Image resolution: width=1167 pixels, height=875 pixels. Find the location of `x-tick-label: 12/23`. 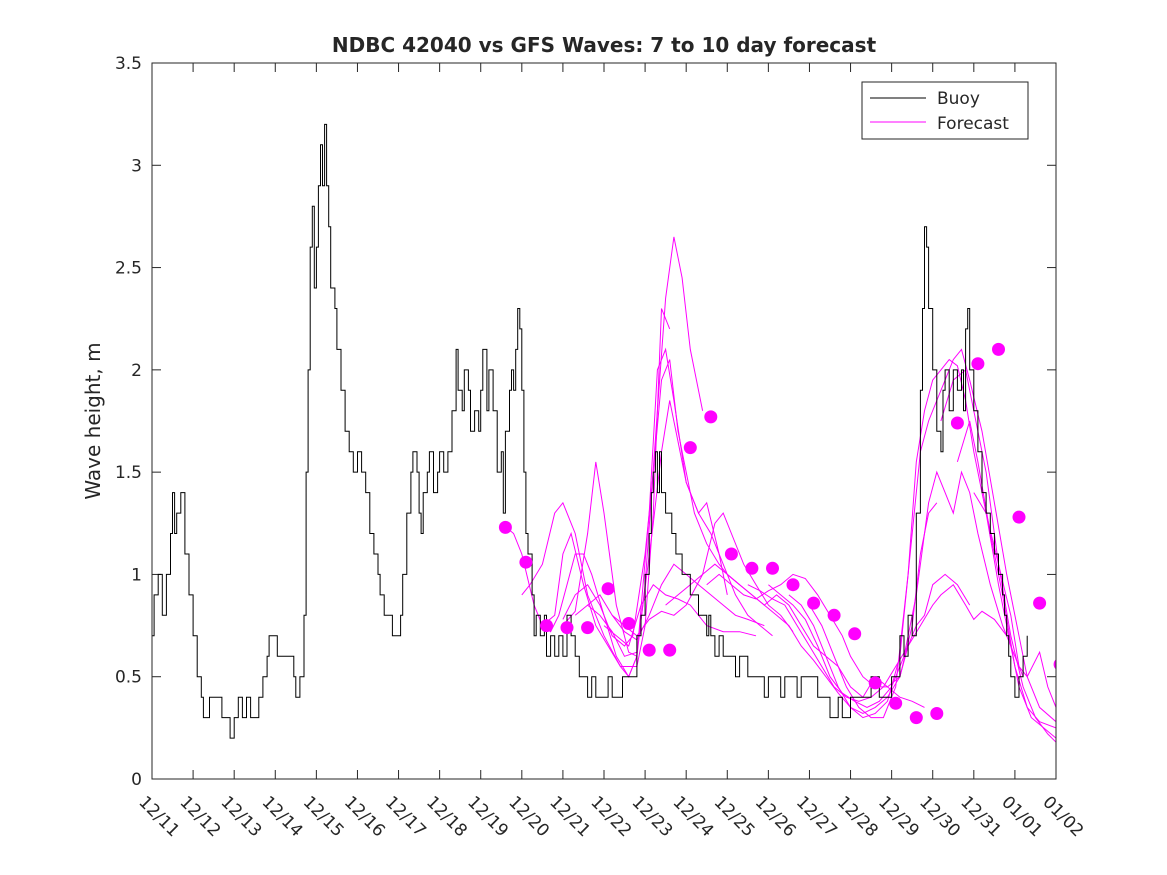

x-tick-label: 12/23 is located at coordinates (652, 816).